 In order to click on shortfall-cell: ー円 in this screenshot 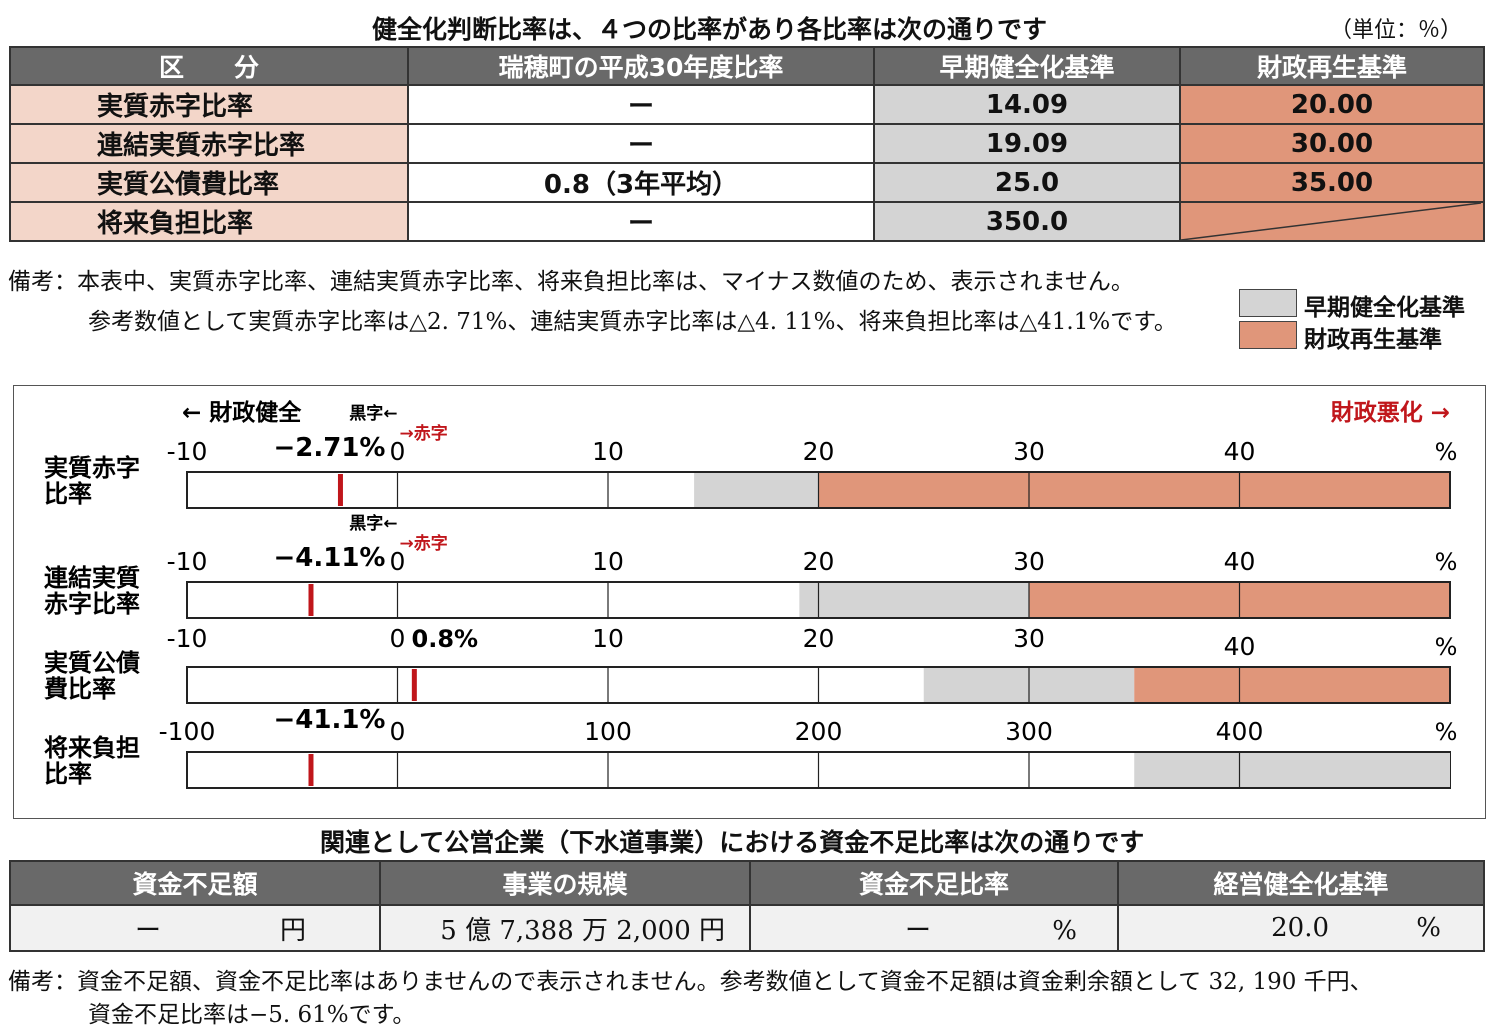, I will do `click(195, 928)`.